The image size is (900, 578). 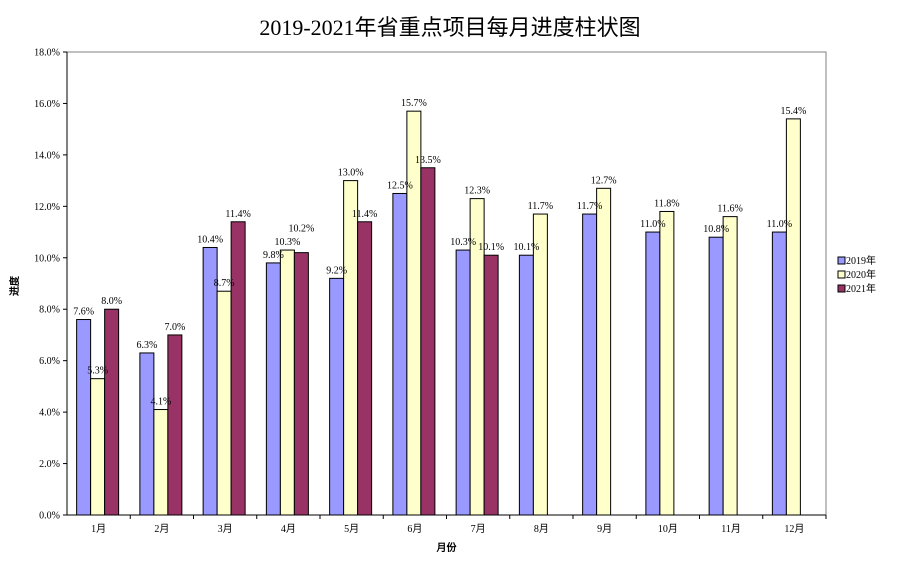 I want to click on data-label: 13.5%, so click(x=428, y=160).